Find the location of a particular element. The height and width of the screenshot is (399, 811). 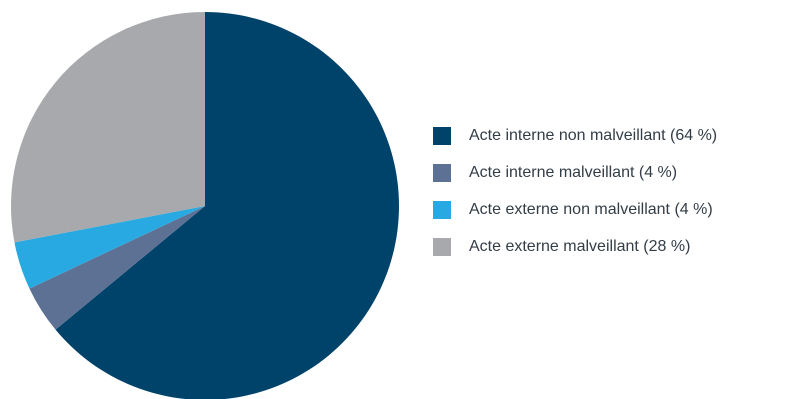

legend-label: Acte externe non malveillant (4 %) is located at coordinates (591, 209).